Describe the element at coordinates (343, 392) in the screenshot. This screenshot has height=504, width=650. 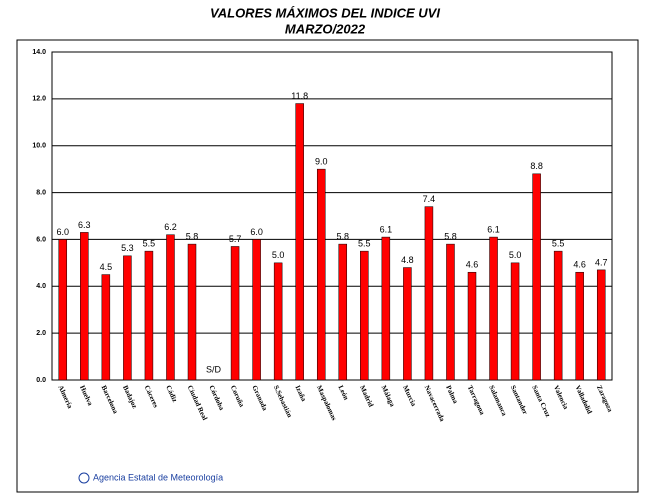
I see `x-tick-label: León` at that location.